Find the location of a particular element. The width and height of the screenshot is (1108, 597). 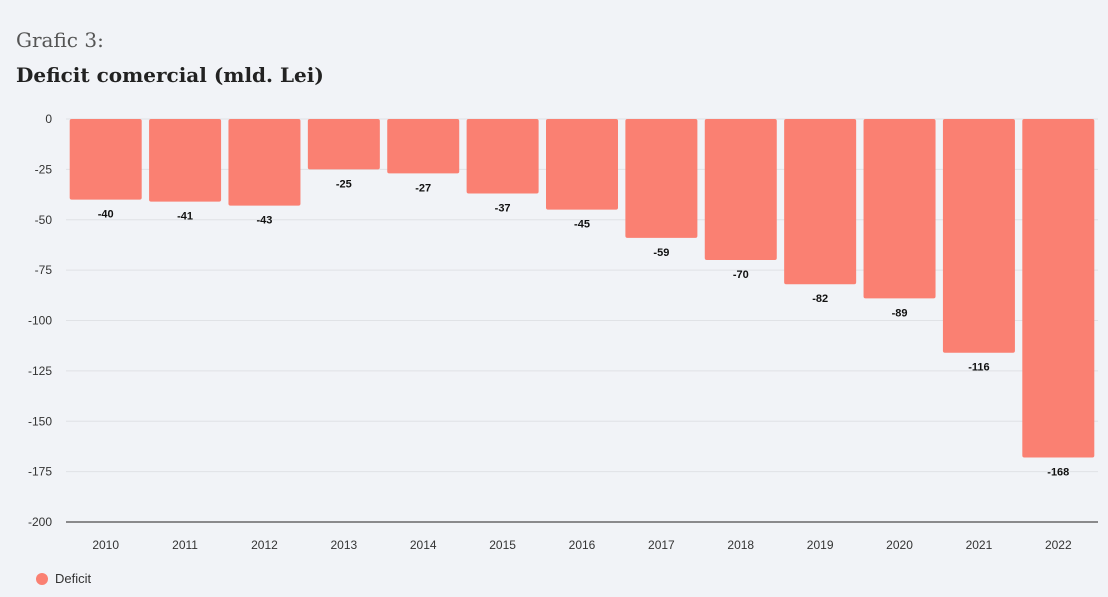

chart-title: Deficit comercial (mld. Lei) is located at coordinates (170, 75).